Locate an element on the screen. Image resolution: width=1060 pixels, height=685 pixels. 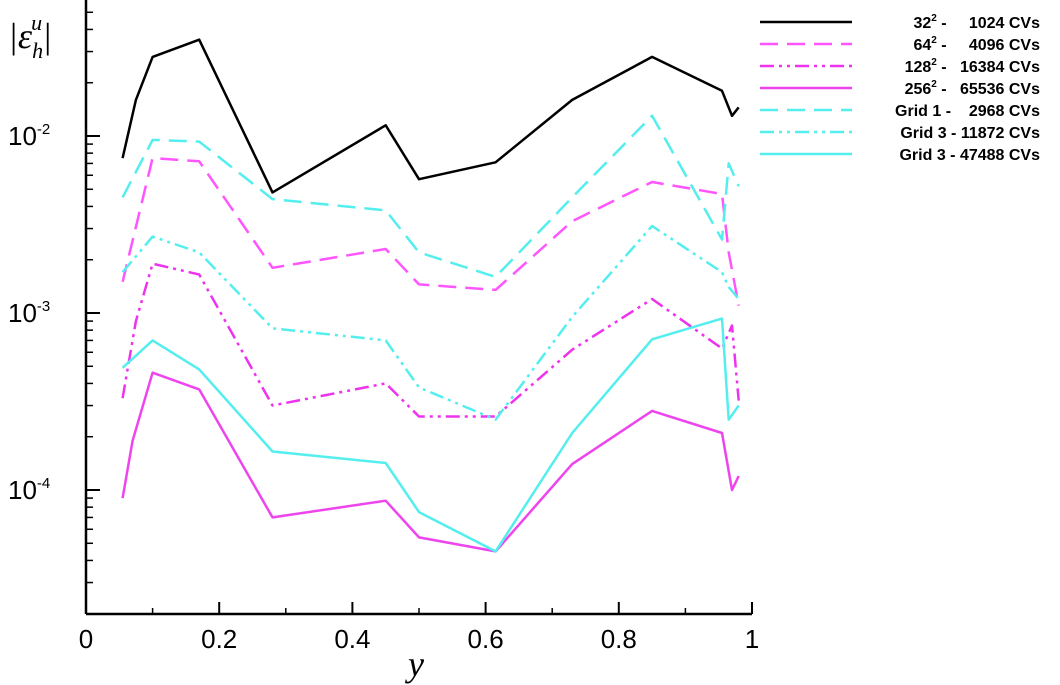
y-tick-base-3: 10 is located at coordinates (22, 136).